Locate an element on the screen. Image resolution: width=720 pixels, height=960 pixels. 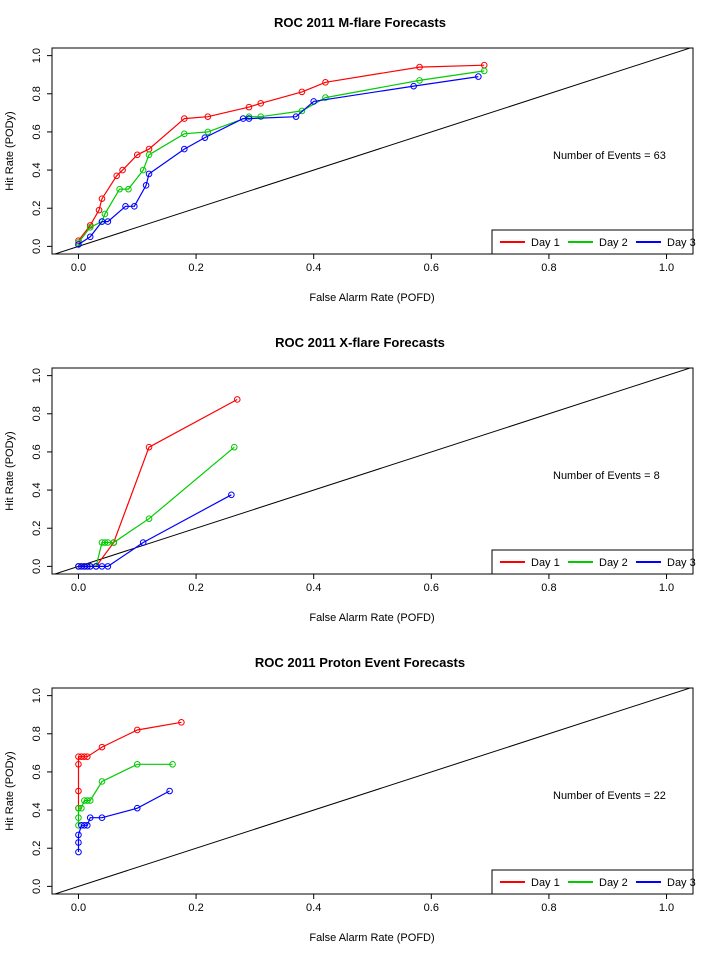
x-tick-label: 0.0 is located at coordinates (78, 908).